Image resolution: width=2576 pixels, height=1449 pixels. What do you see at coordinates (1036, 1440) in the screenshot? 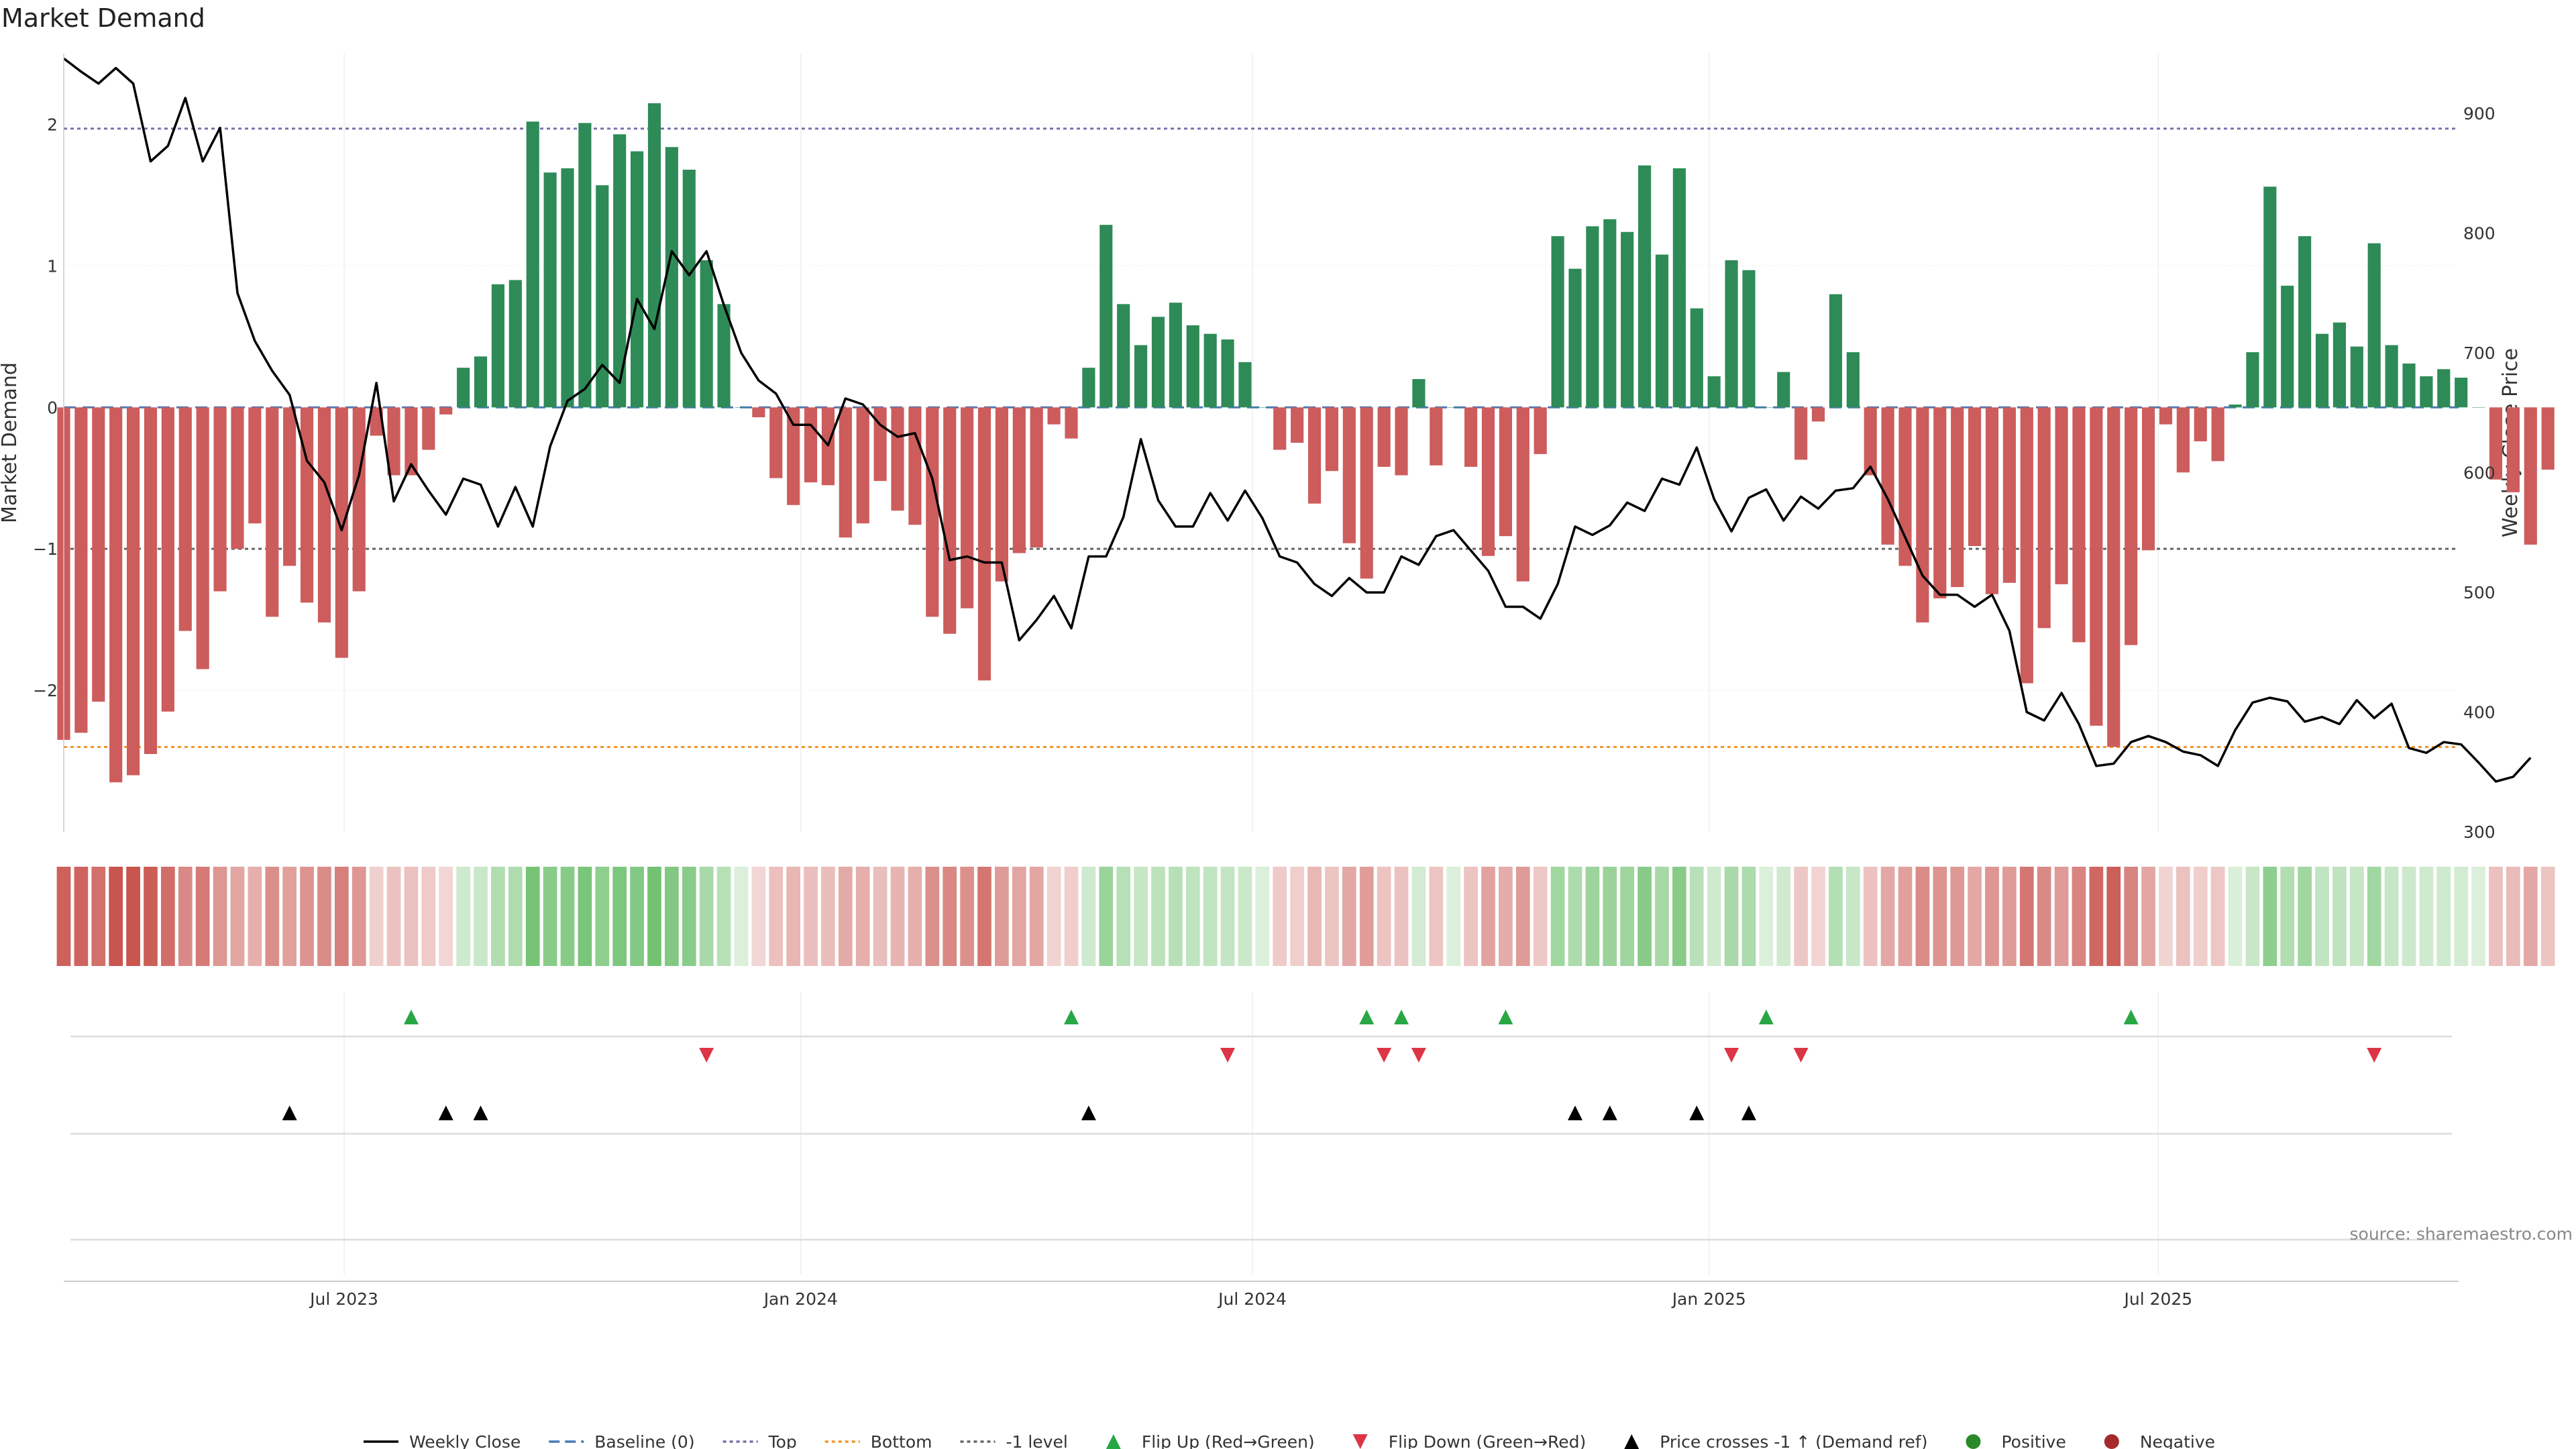
I see `legend-label: -1 level` at bounding box center [1036, 1440].